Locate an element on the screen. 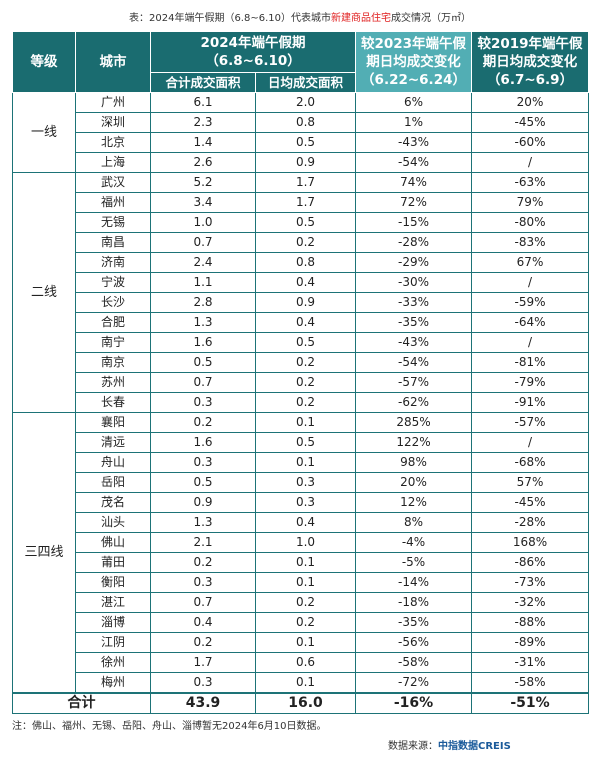 Image resolution: width=600 pixels, height=772 pixels. total-area-cell: 2.1 is located at coordinates (203, 542).